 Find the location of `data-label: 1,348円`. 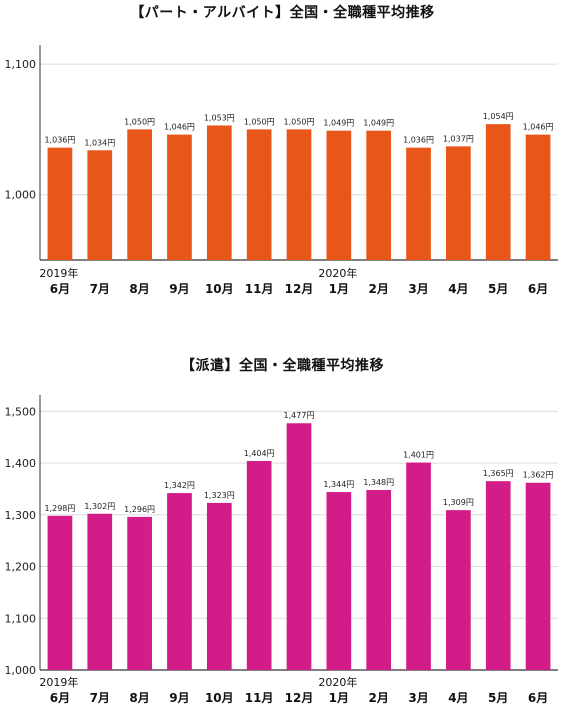

data-label: 1,348円 is located at coordinates (378, 482).